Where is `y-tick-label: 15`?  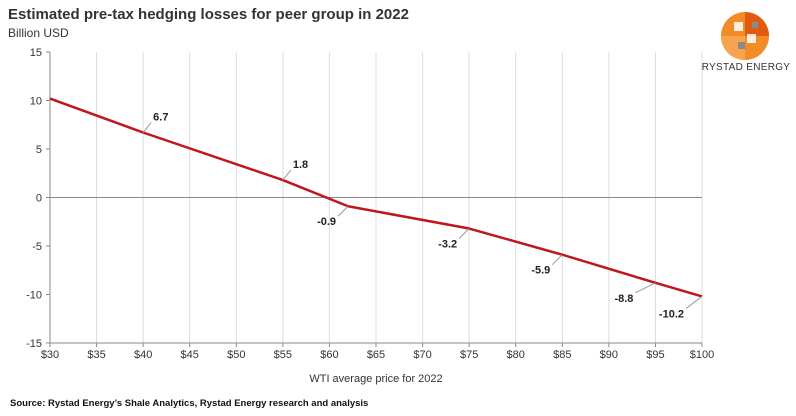 y-tick-label: 15 is located at coordinates (36, 53).